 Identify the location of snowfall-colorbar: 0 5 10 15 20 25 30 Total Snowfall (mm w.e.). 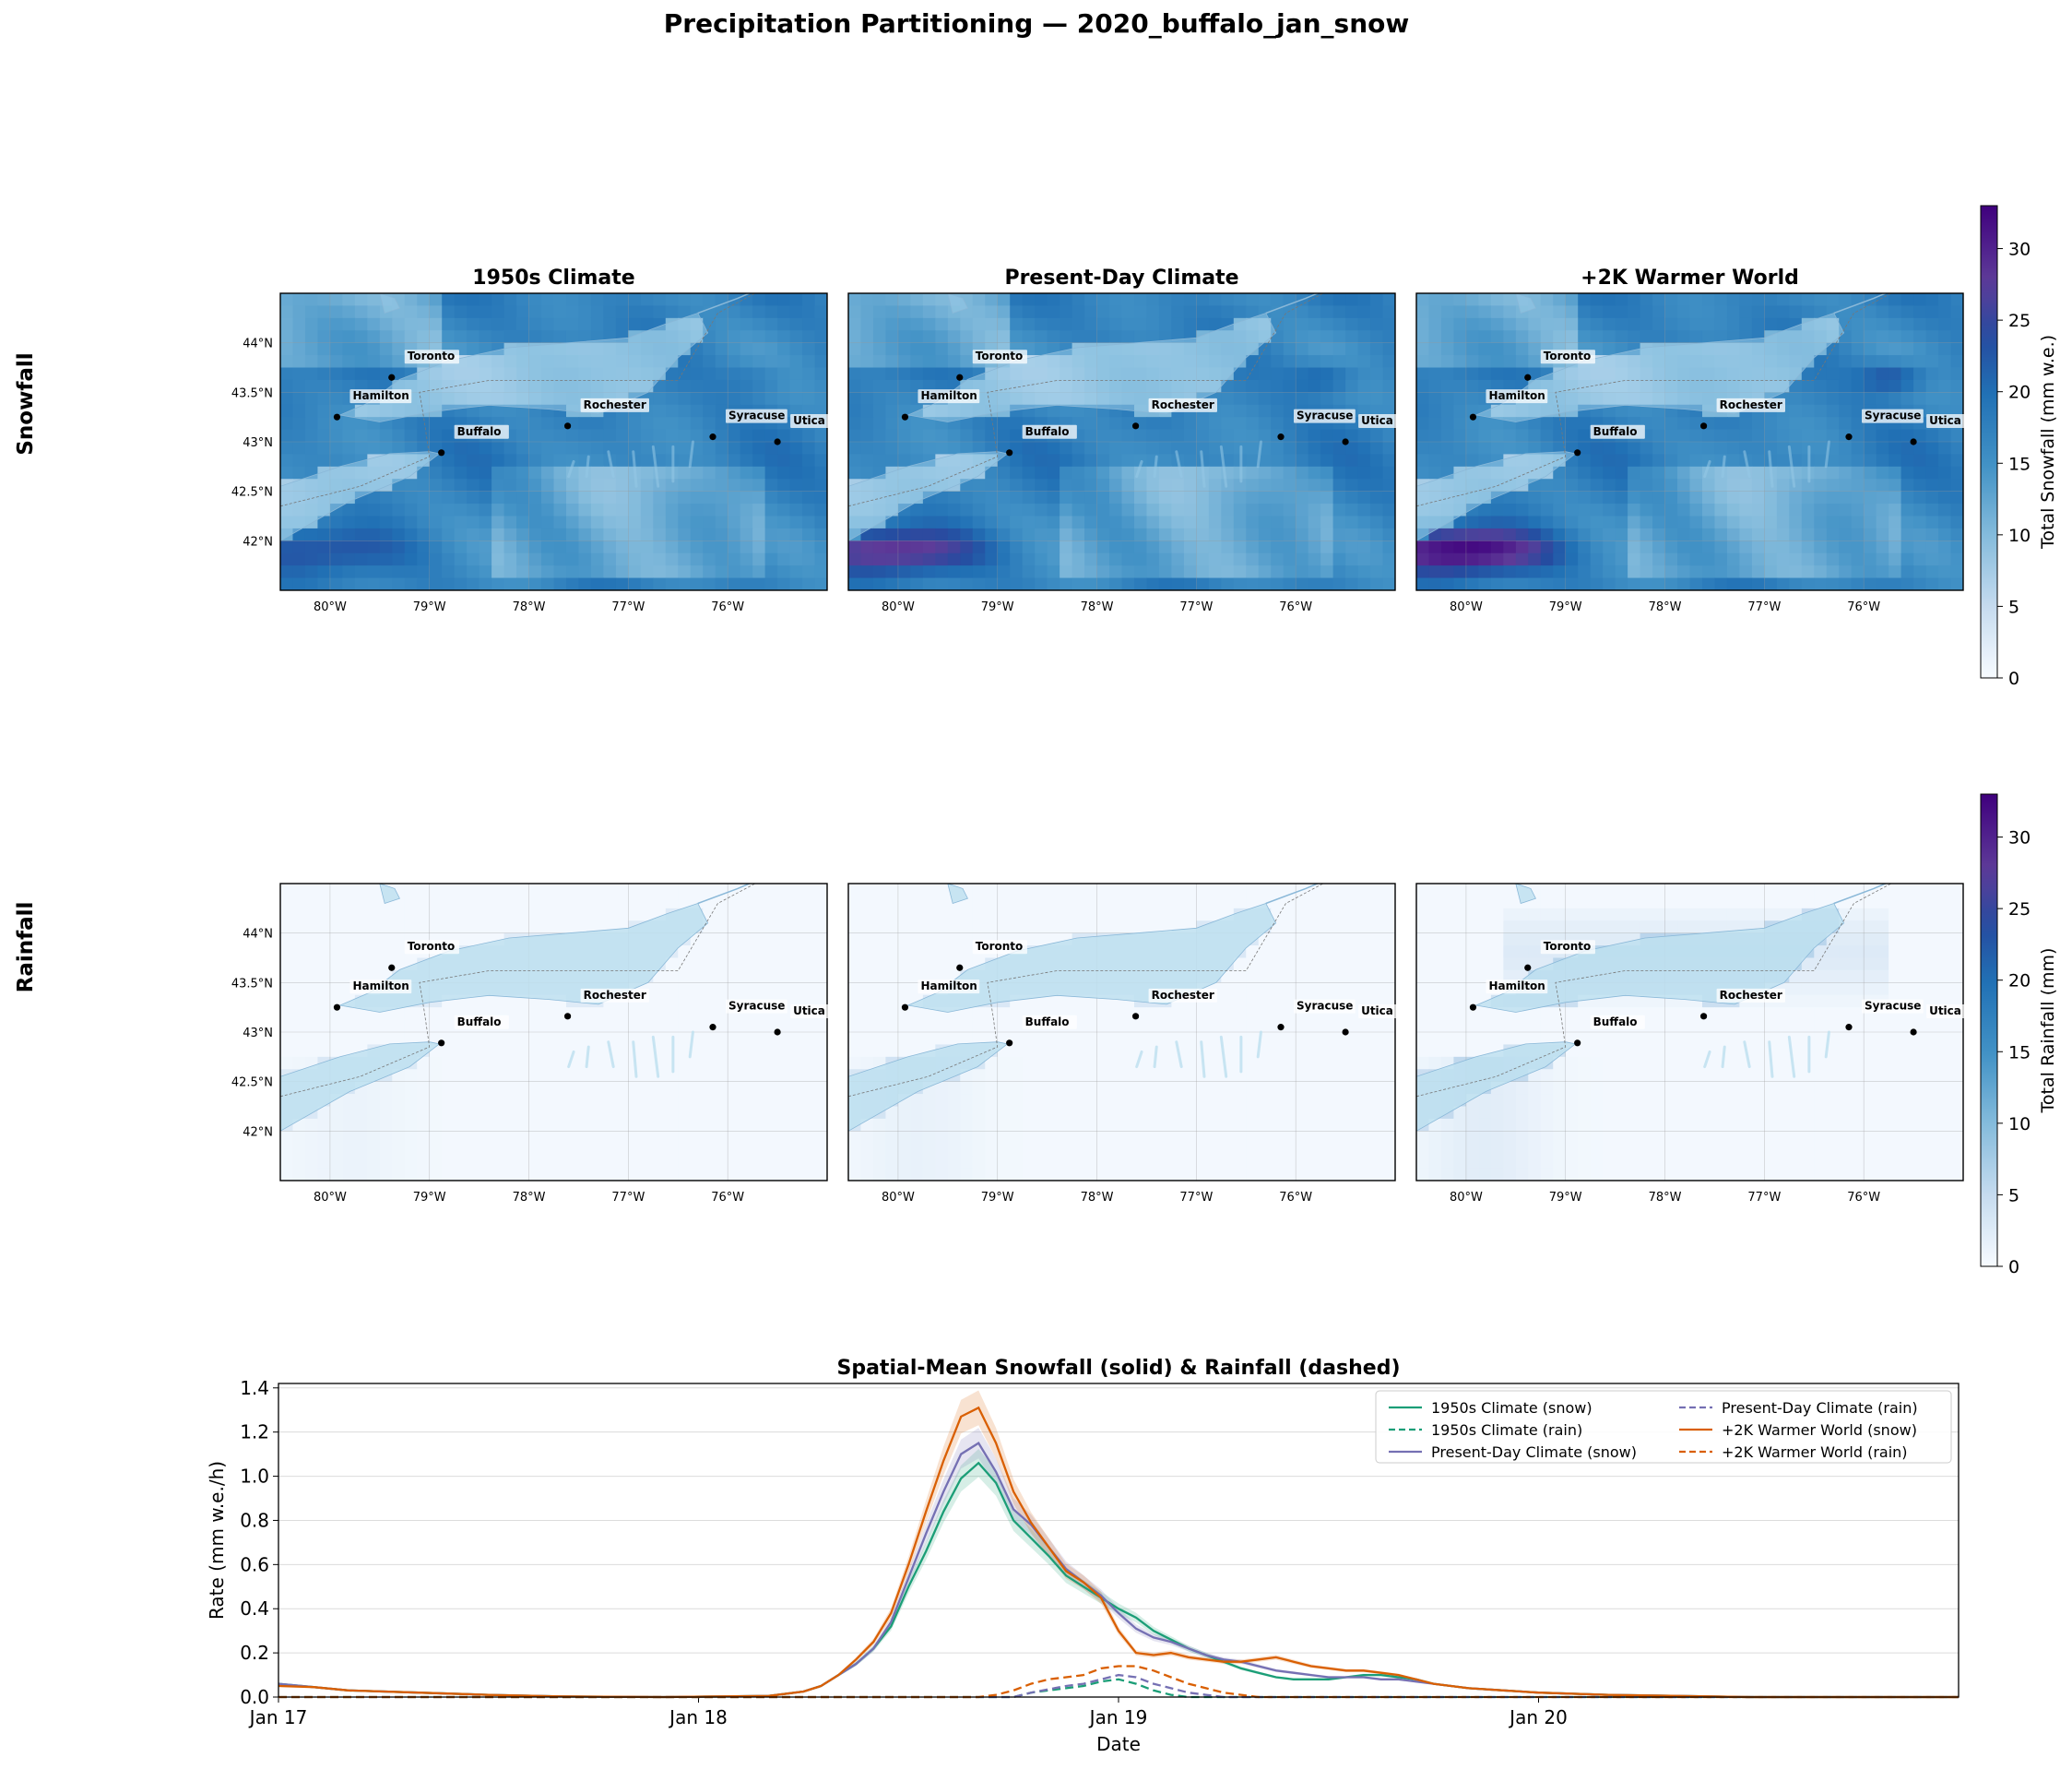
(2019, 447).